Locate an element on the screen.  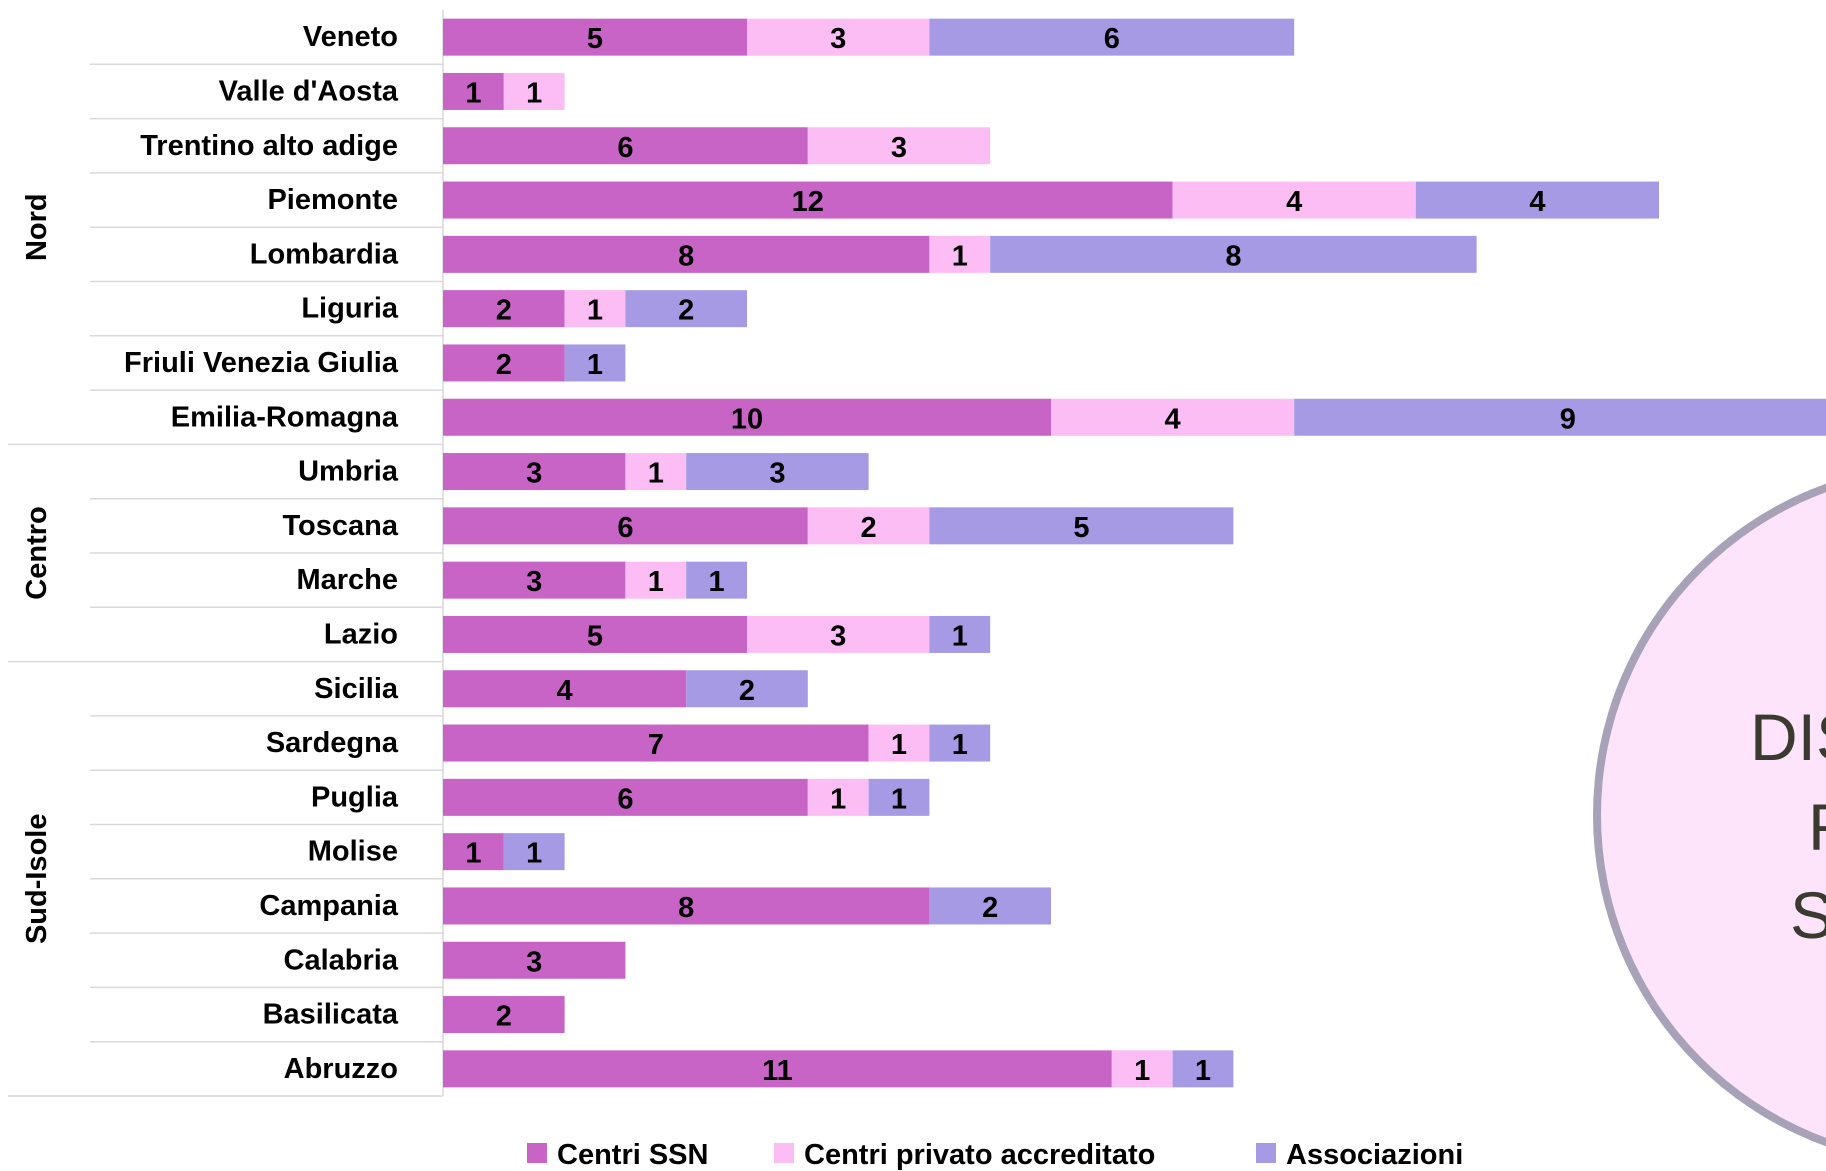
data-label-liguria-associazioni: 2 is located at coordinates (686, 311).